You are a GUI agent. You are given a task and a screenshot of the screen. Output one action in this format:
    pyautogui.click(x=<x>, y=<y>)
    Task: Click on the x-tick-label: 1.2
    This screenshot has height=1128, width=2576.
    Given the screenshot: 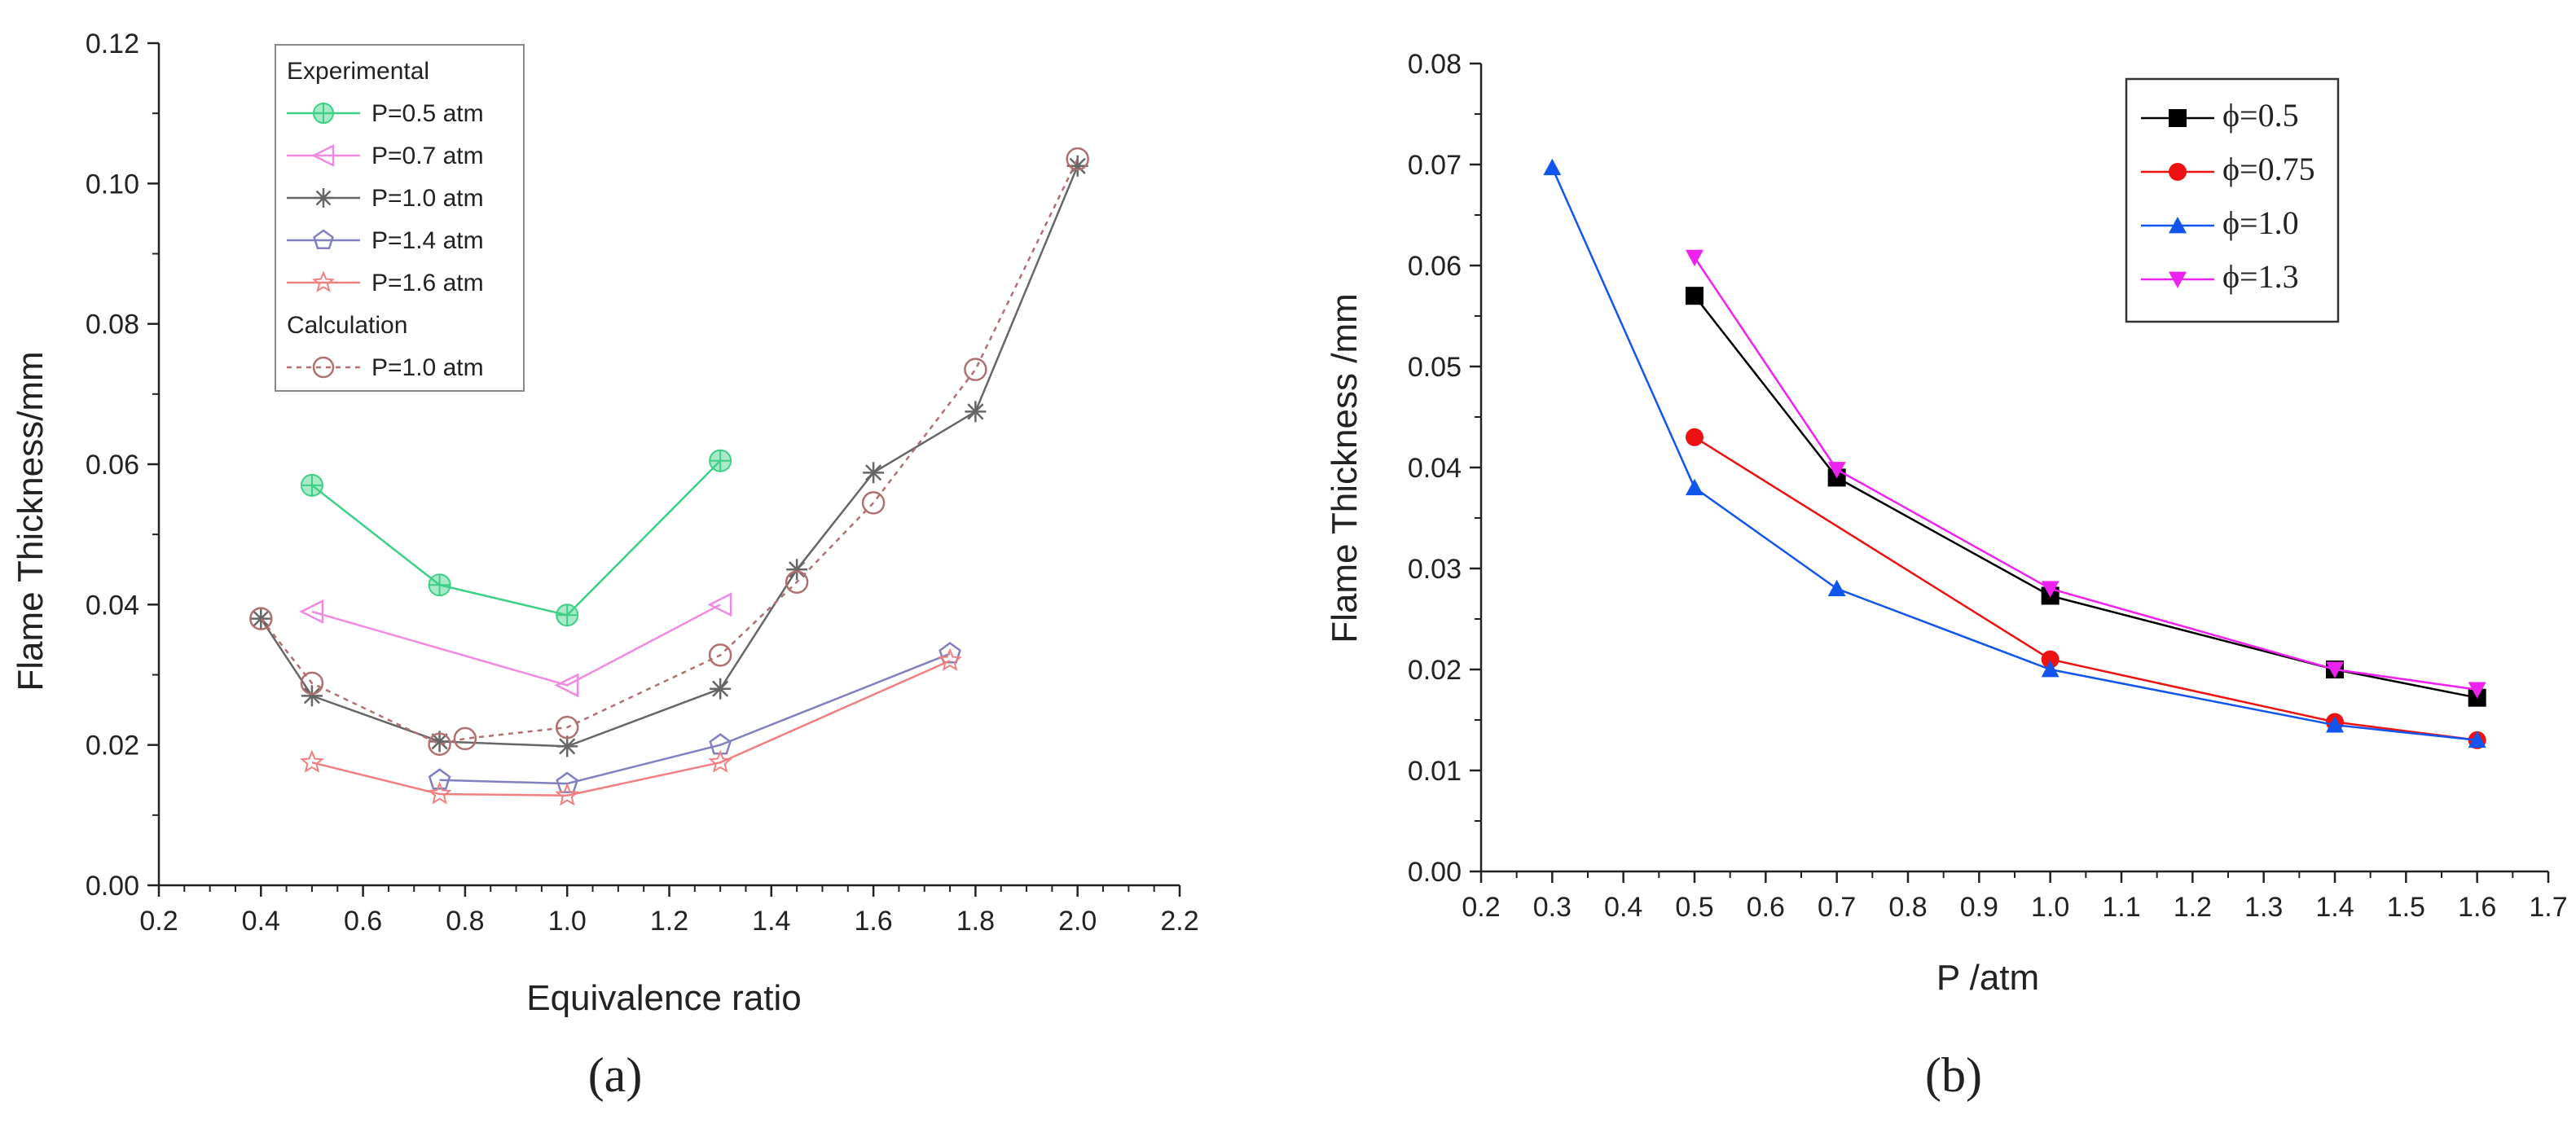 What is the action you would take?
    pyautogui.click(x=2193, y=908)
    